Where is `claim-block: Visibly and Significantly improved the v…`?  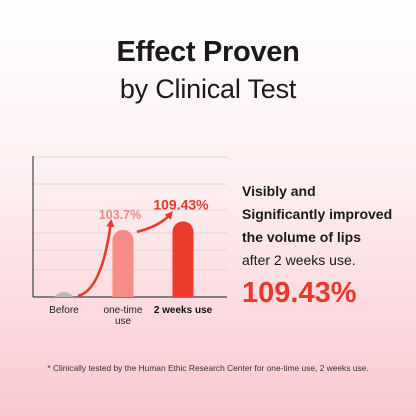
claim-block: Visibly and Significantly improved the v… is located at coordinates (327, 246).